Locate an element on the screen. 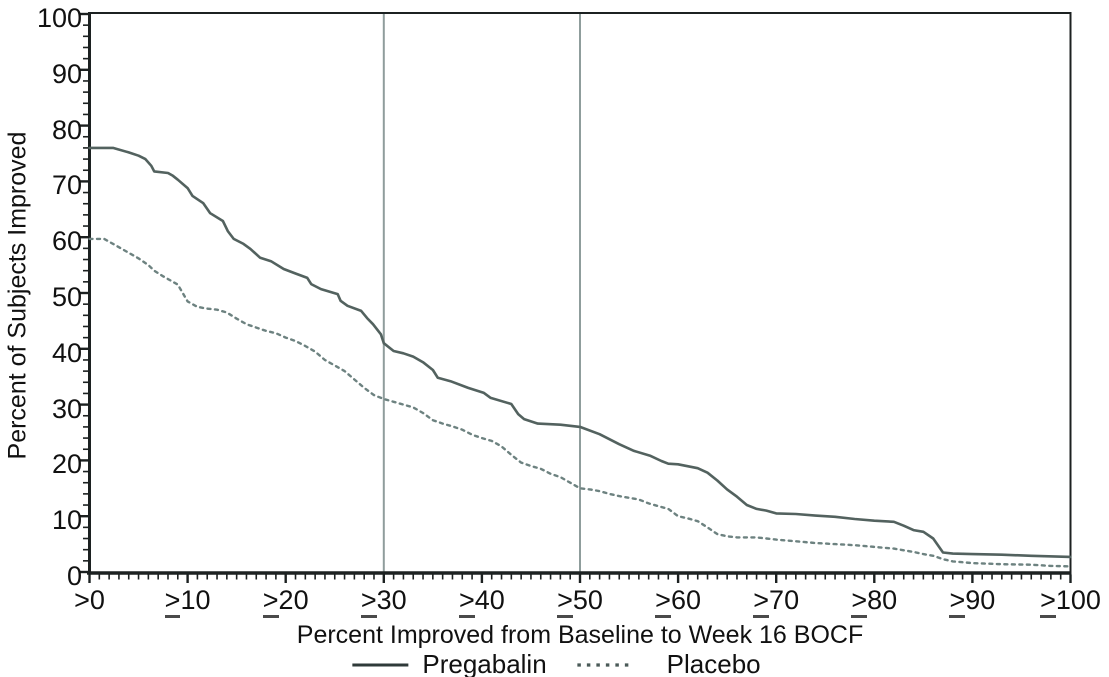 The width and height of the screenshot is (1109, 677). y-tick-label-0: 0 is located at coordinates (74, 576).